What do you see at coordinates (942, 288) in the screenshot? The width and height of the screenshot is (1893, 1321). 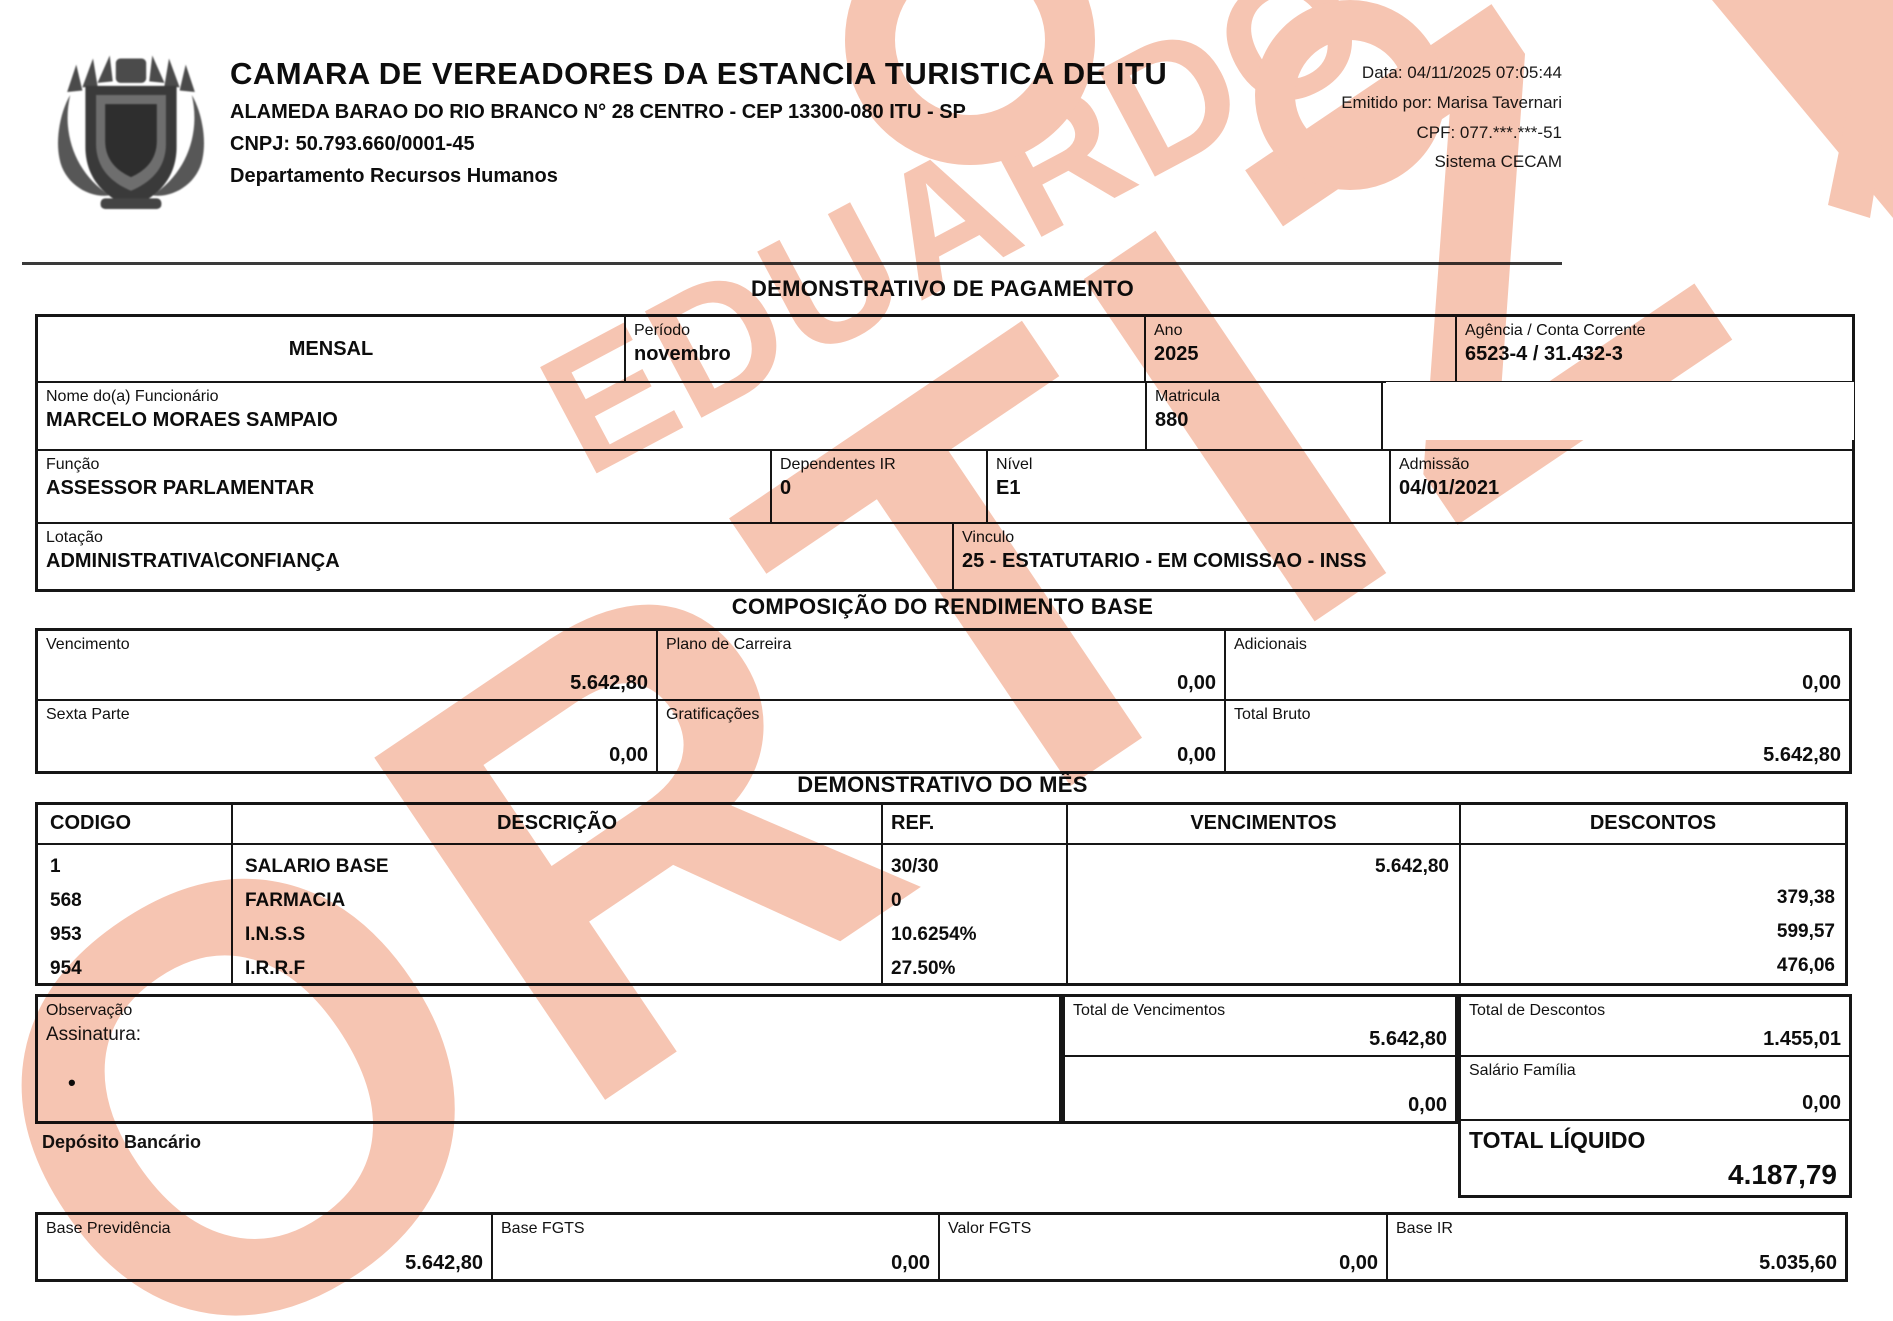 I see `payment-title: DEMONSTRATIVO DE PAGAMENTO` at bounding box center [942, 288].